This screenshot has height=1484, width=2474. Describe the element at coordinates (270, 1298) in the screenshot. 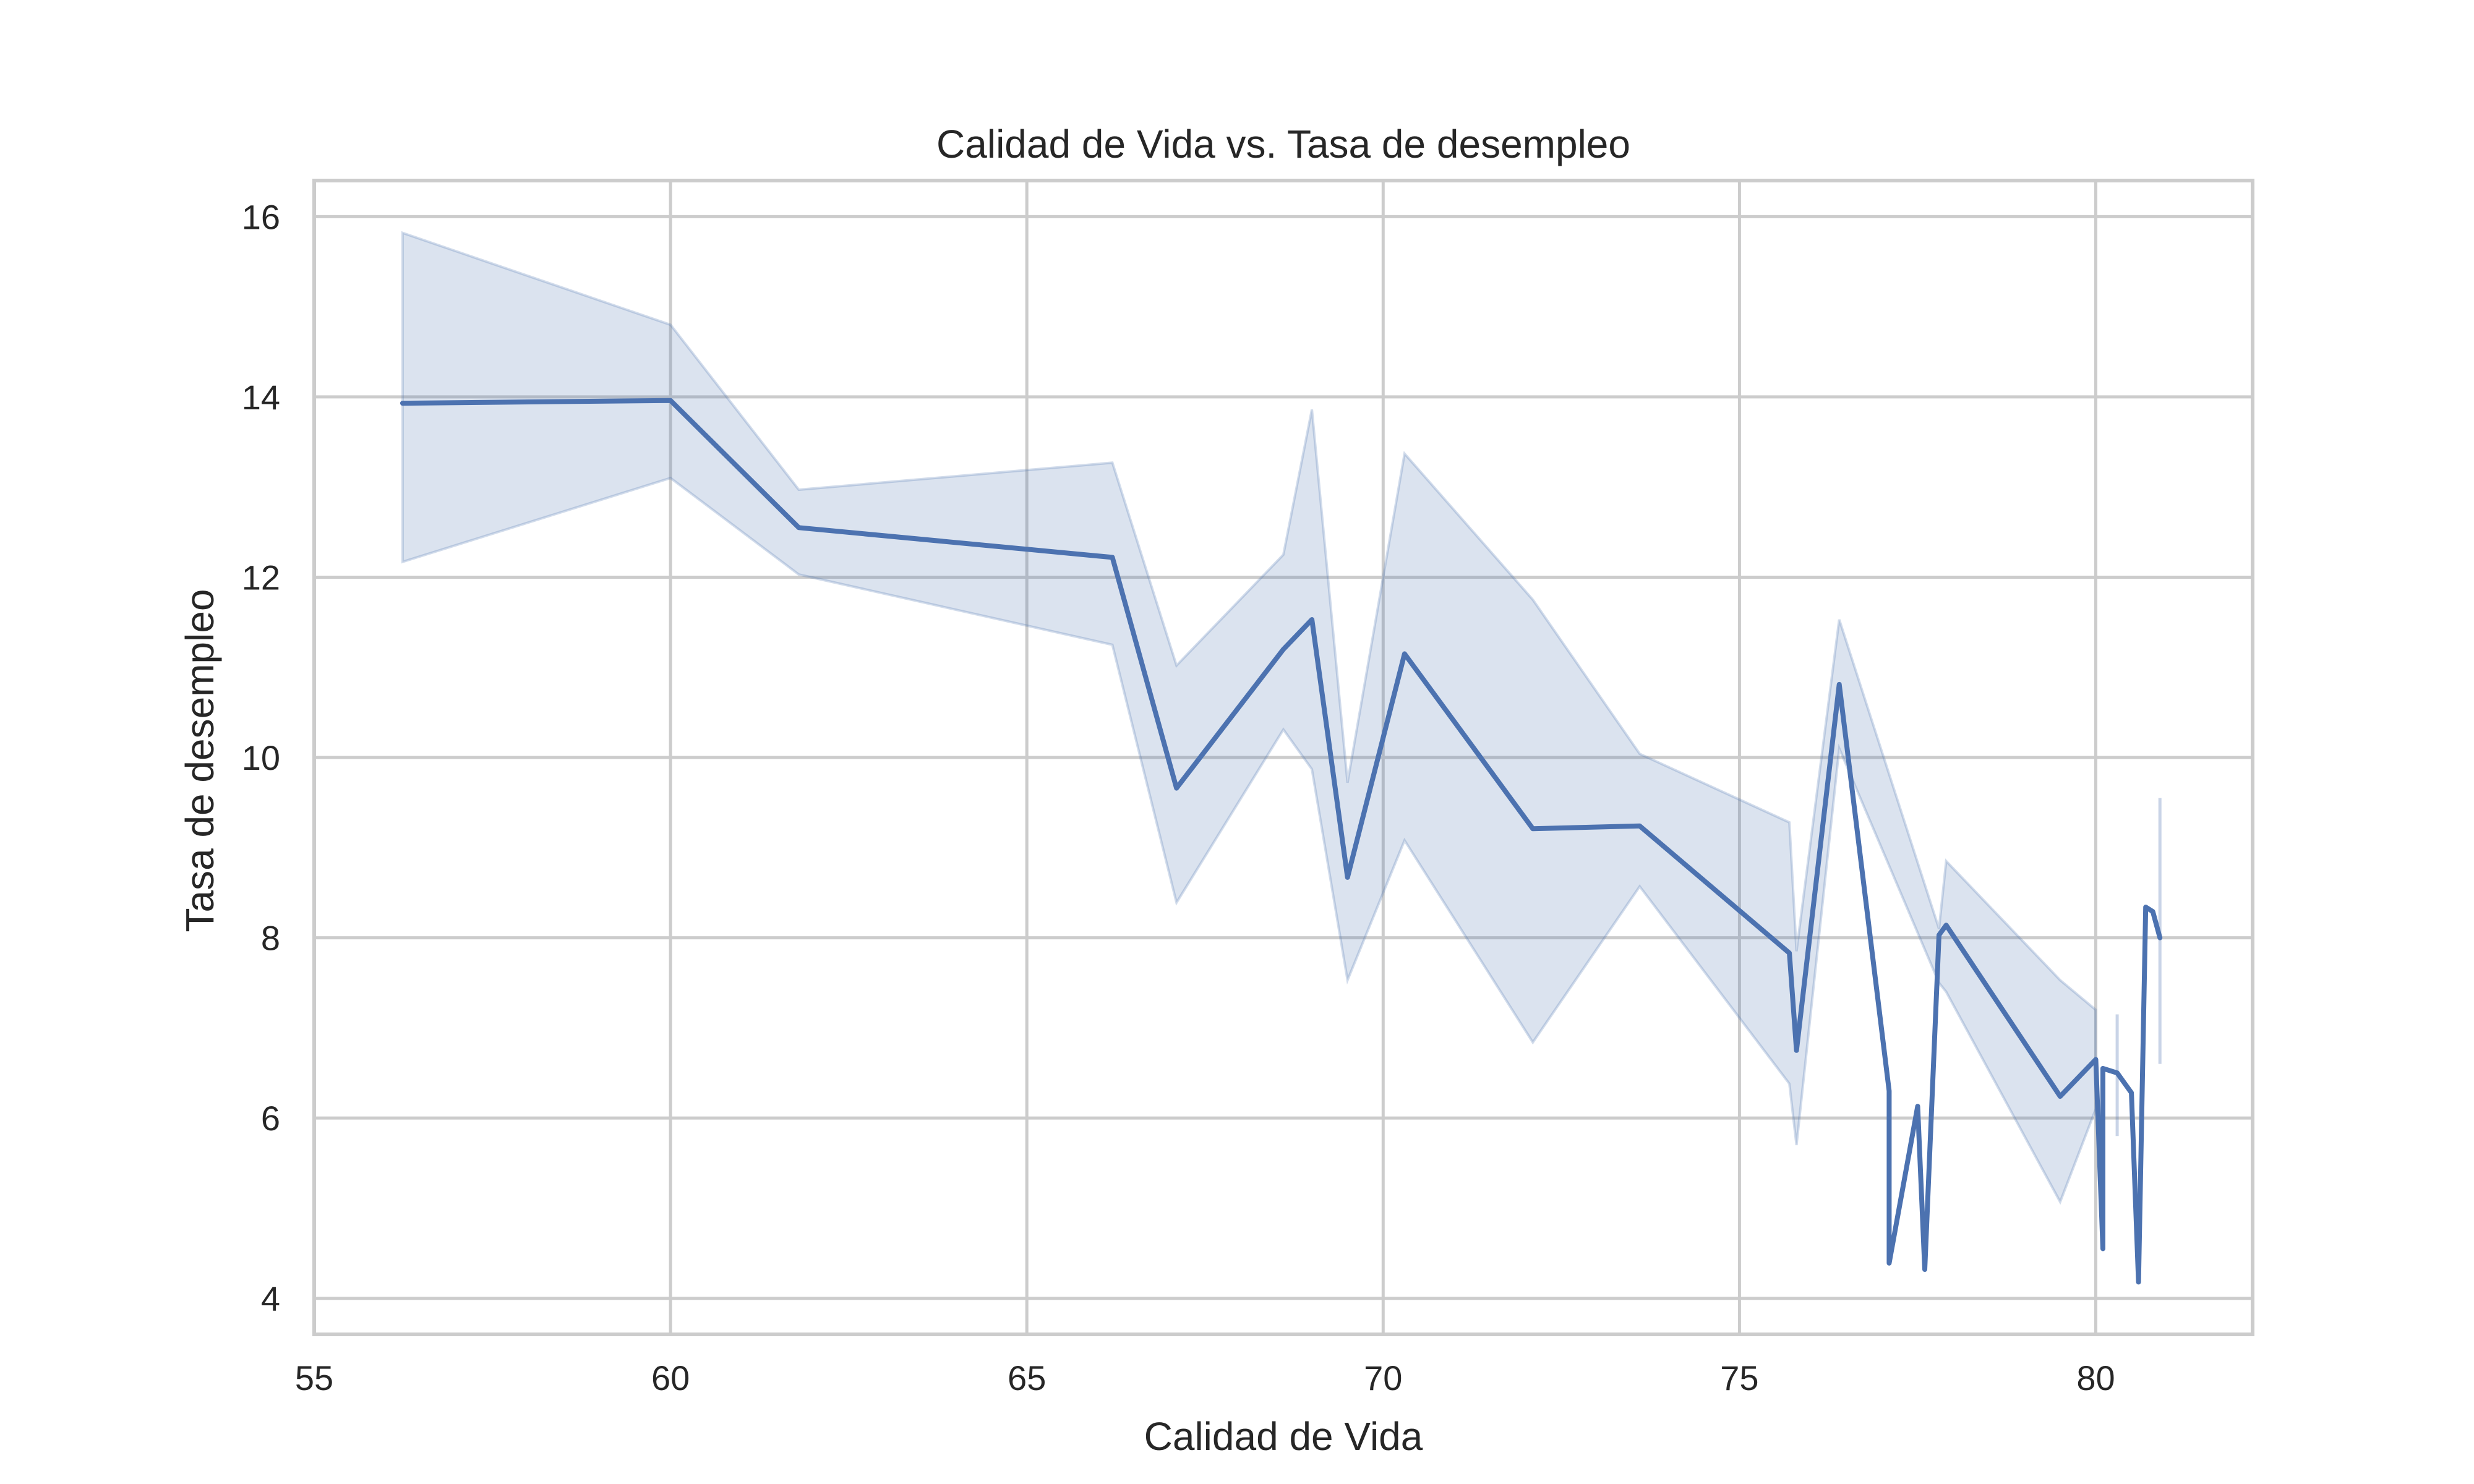

I see `y-tick-label: 4` at that location.